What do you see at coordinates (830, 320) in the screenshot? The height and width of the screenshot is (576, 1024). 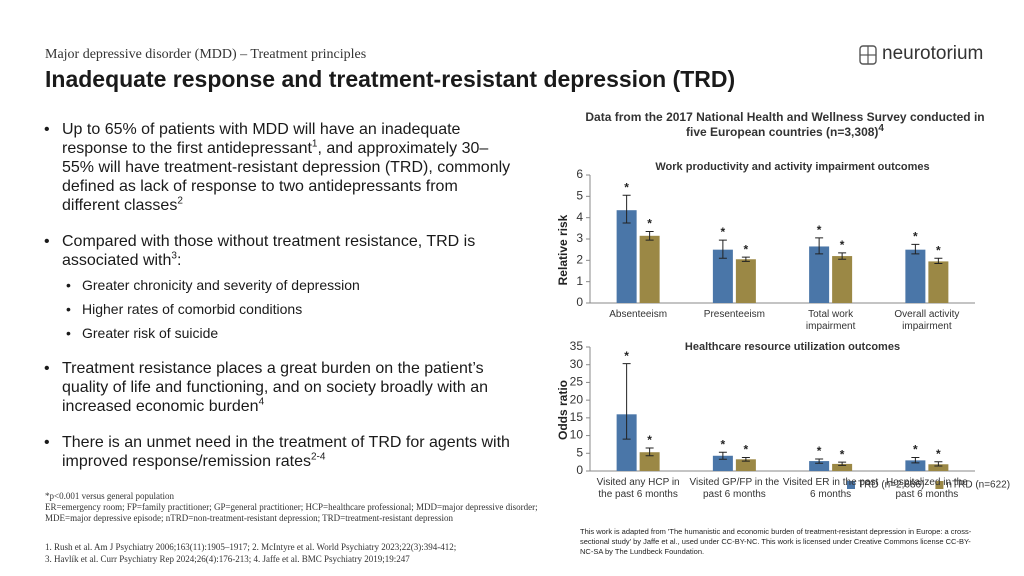 I see `x-tick-label: Total work impairment` at bounding box center [830, 320].